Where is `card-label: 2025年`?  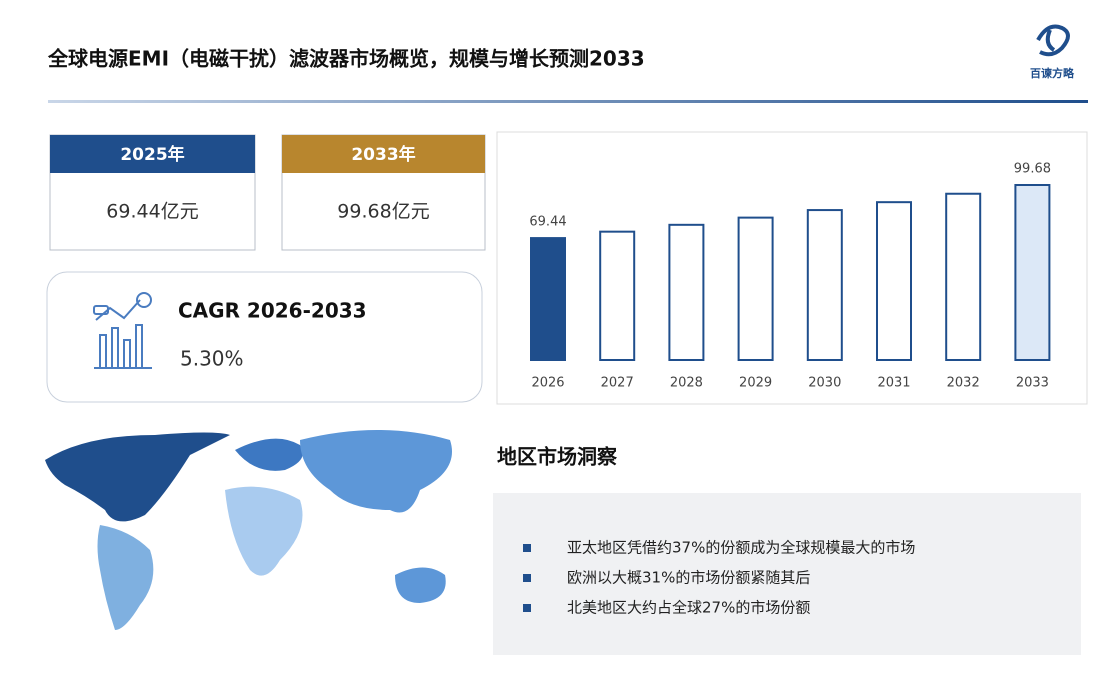
card-label: 2025年 is located at coordinates (152, 154).